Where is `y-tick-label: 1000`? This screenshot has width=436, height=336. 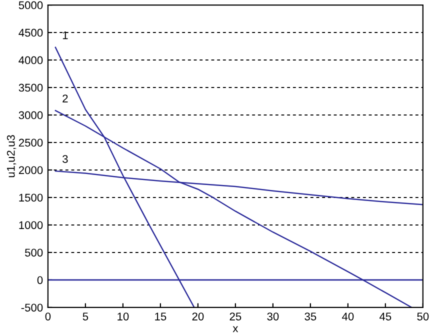 y-tick-label: 1000 is located at coordinates (31, 225).